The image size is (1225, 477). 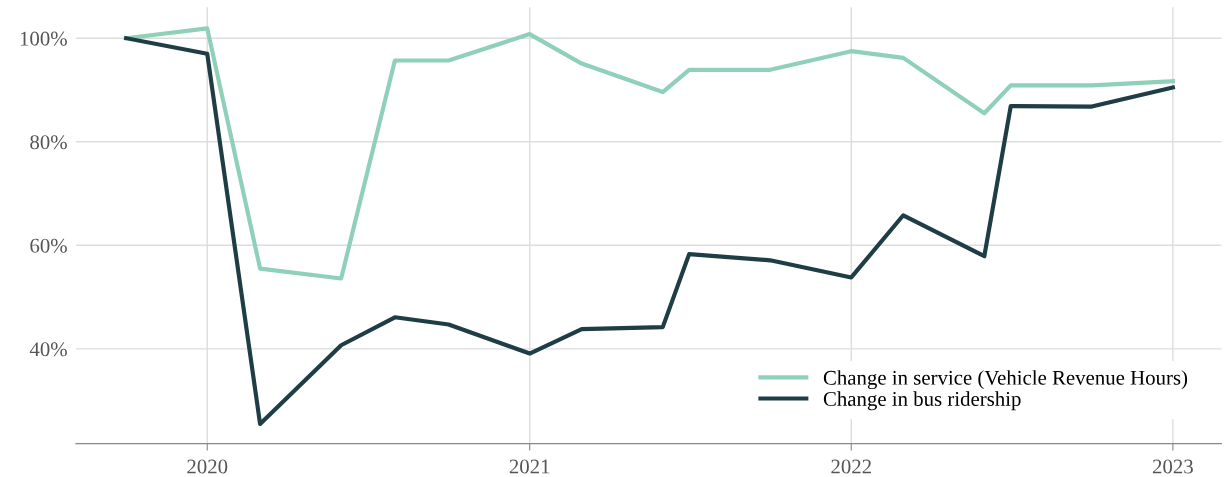 I want to click on legend-label: Change in service (Vehicle Revenue Hours), so click(x=1005, y=380).